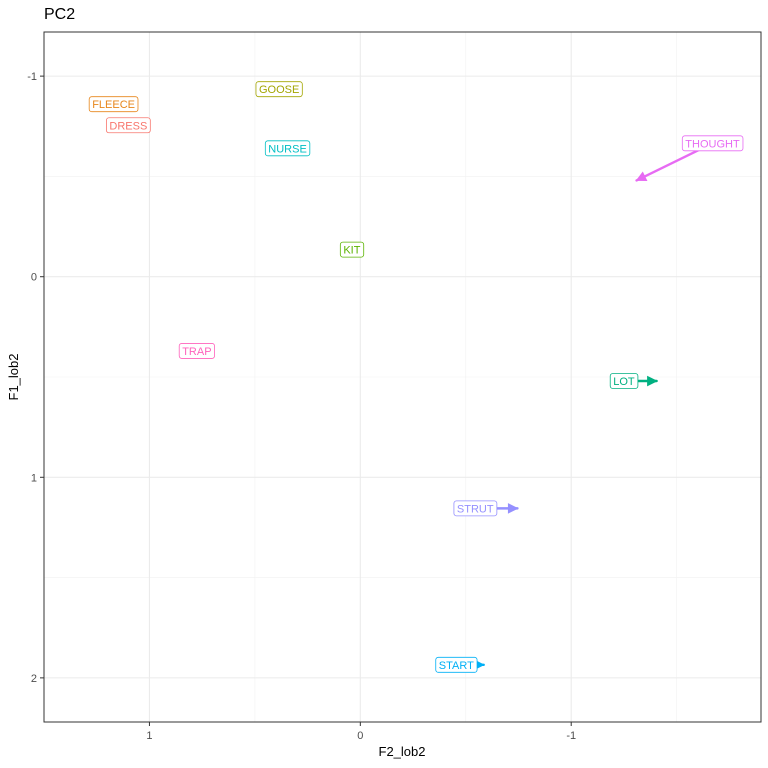  I want to click on point-label-thought: THOUGHT, so click(712, 143).